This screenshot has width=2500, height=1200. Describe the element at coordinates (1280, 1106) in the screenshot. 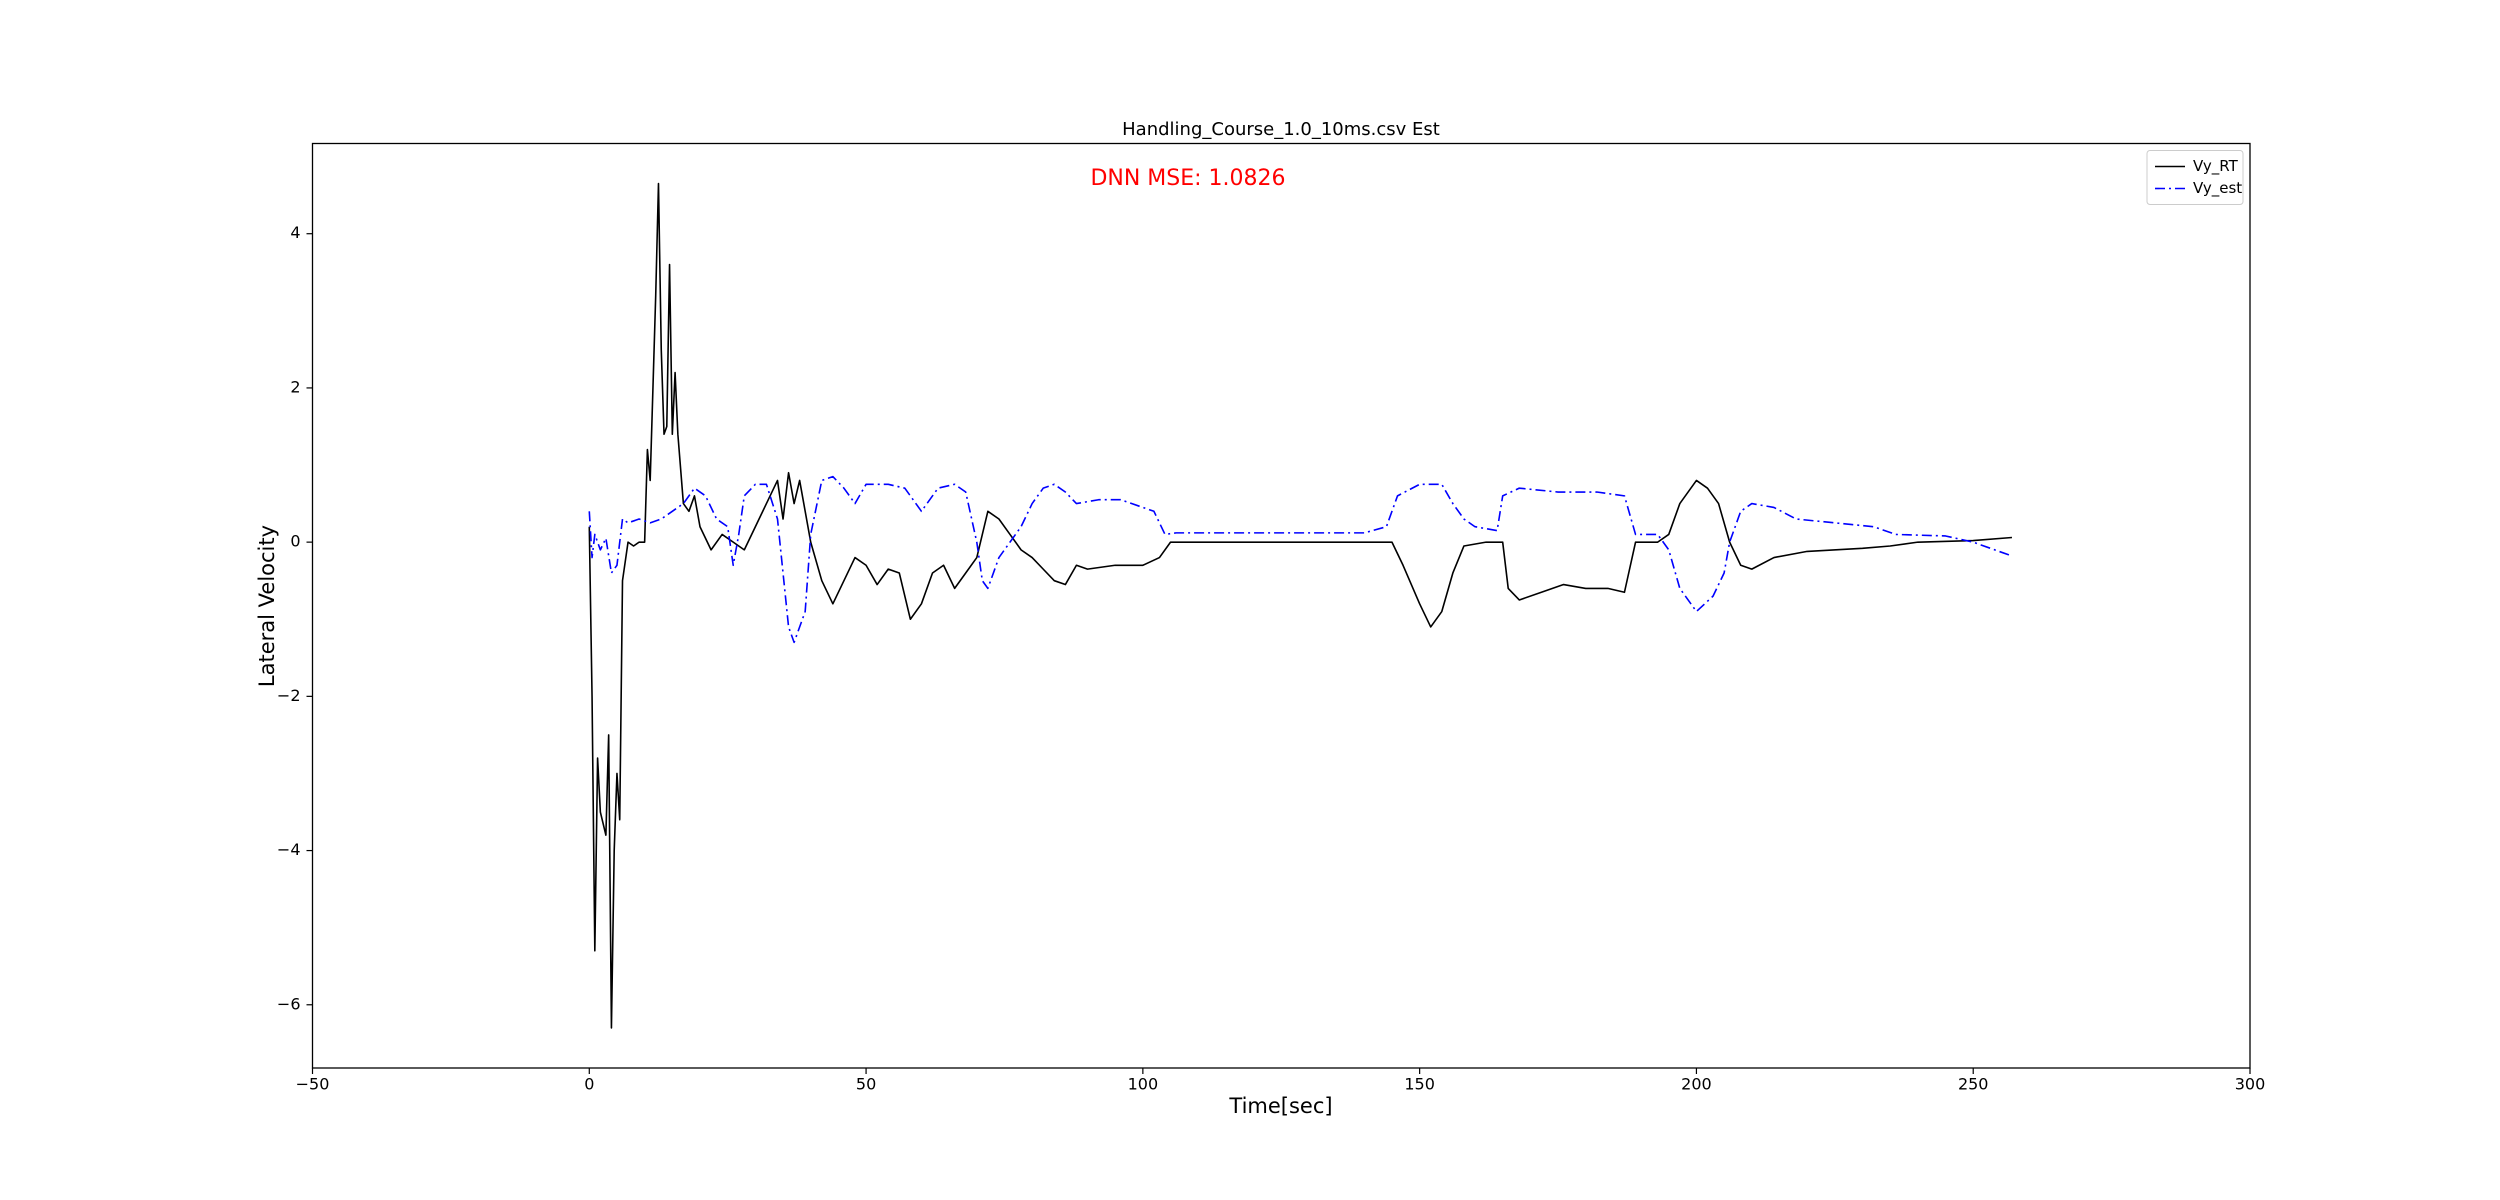

I see `x-axis-label: Time[sec]` at that location.